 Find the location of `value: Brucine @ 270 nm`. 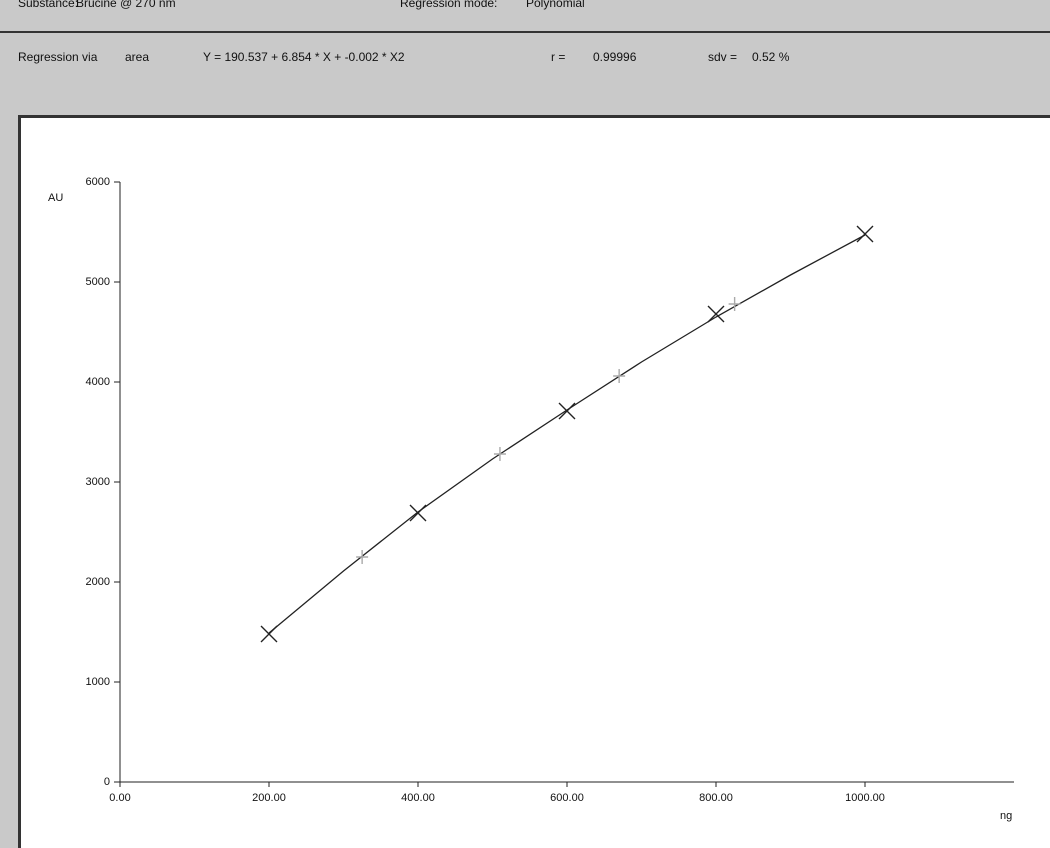

value: Brucine @ 270 nm is located at coordinates (126, 5).